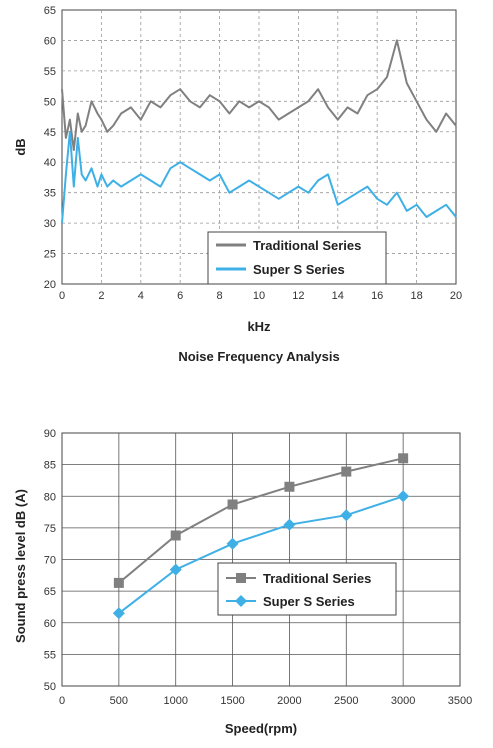 This screenshot has width=493, height=748. What do you see at coordinates (180, 296) in the screenshot?
I see `x-tick-label: 6` at bounding box center [180, 296].